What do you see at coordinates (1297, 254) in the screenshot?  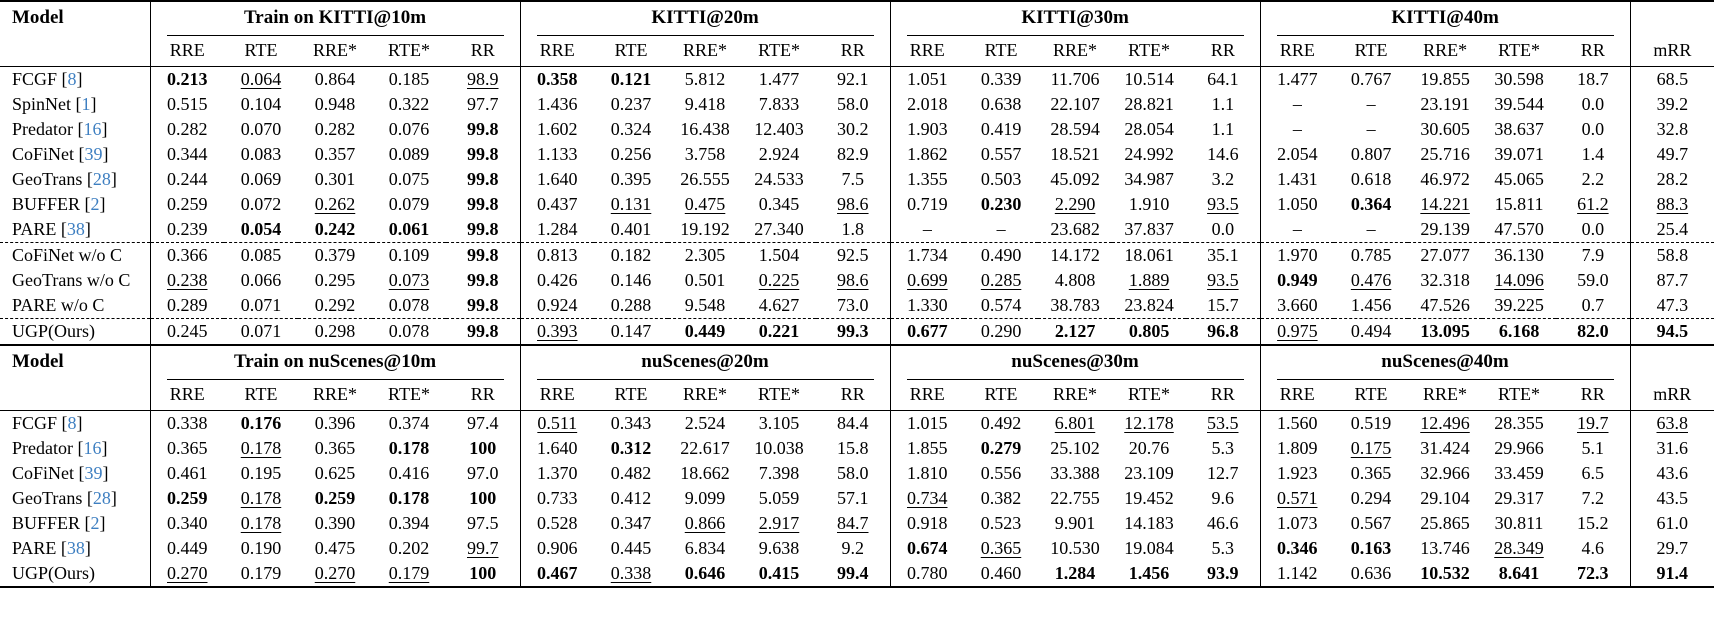 I see `metric-value: 1.970` at bounding box center [1297, 254].